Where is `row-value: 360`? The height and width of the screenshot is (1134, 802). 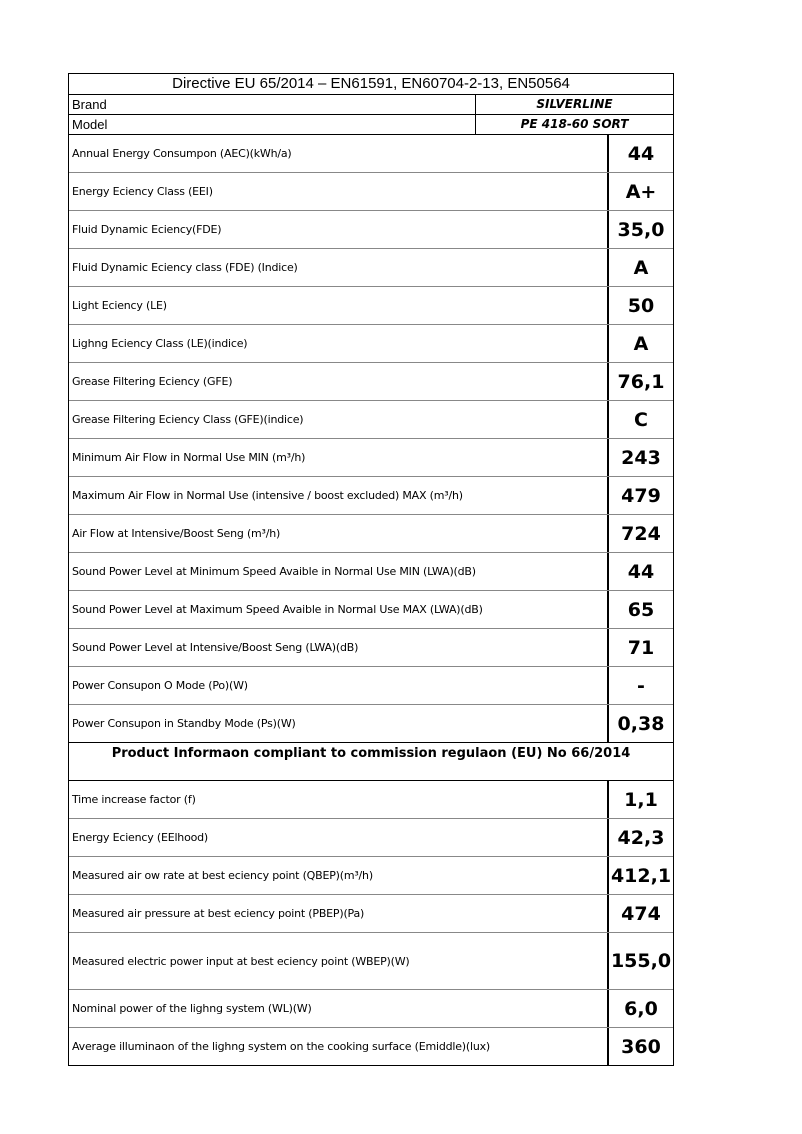 row-value: 360 is located at coordinates (640, 1046).